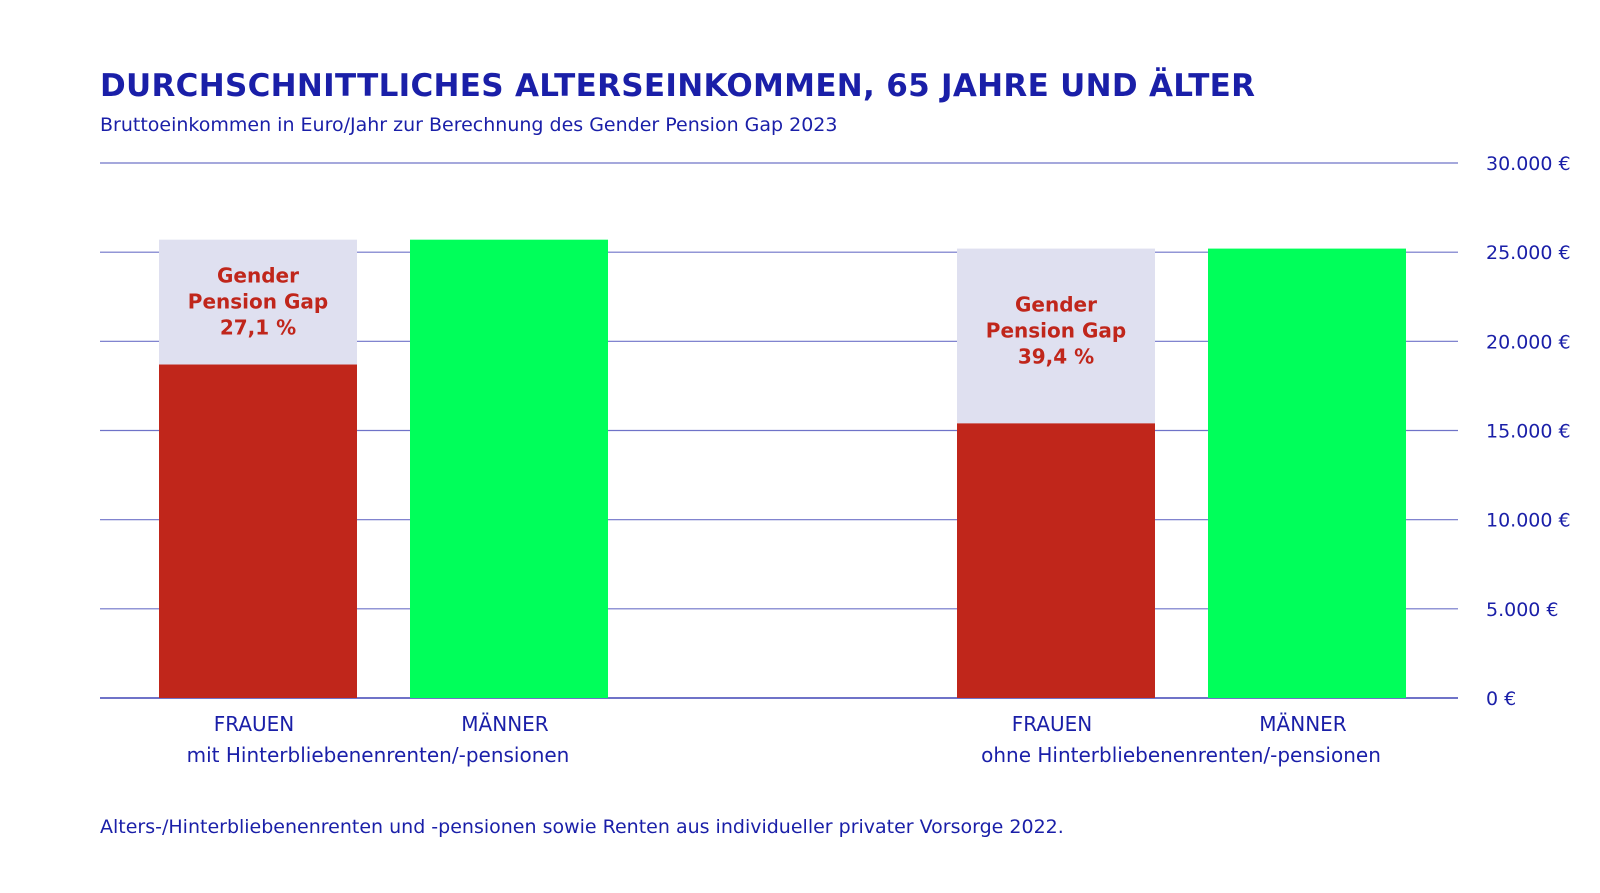 The height and width of the screenshot is (893, 1600). I want to click on y-tick-label: 15.000 €, so click(1528, 432).